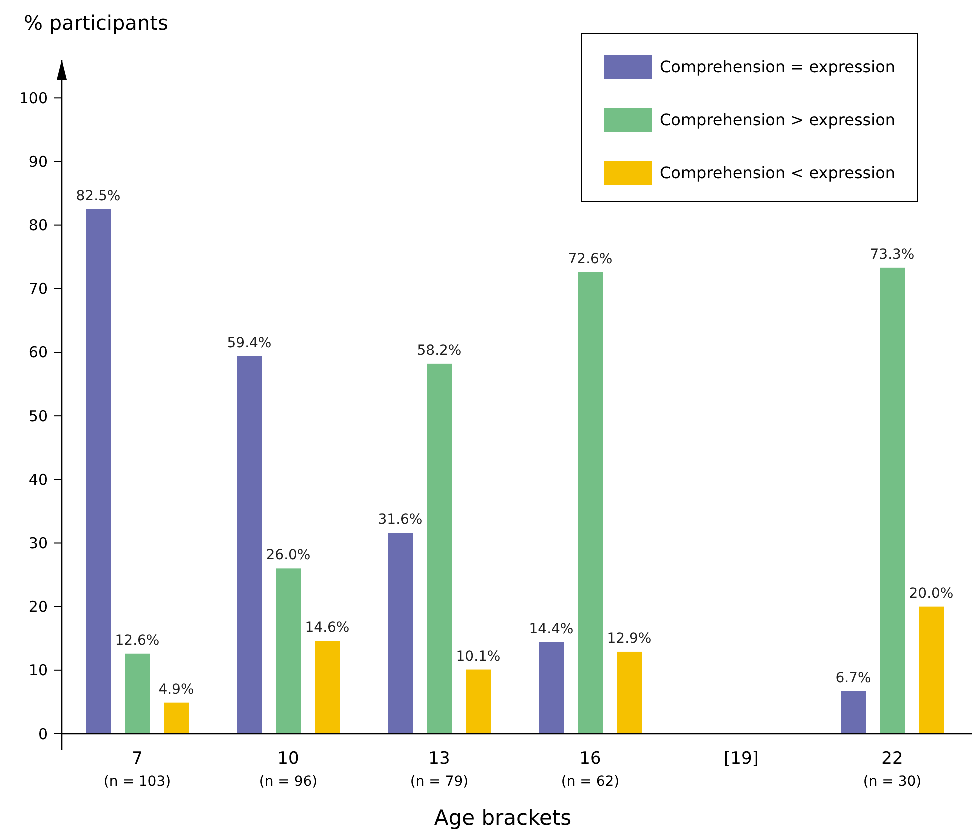 The height and width of the screenshot is (829, 972). I want to click on data-label: 82.5%, so click(98, 196).